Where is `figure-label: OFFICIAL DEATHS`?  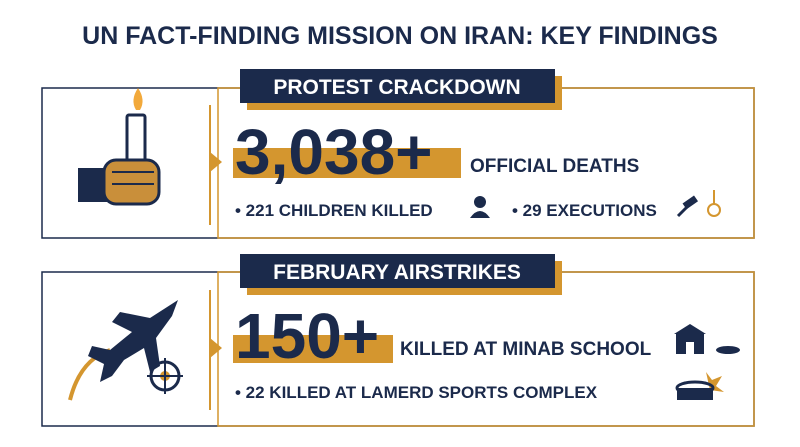
figure-label: OFFICIAL DEATHS is located at coordinates (554, 166).